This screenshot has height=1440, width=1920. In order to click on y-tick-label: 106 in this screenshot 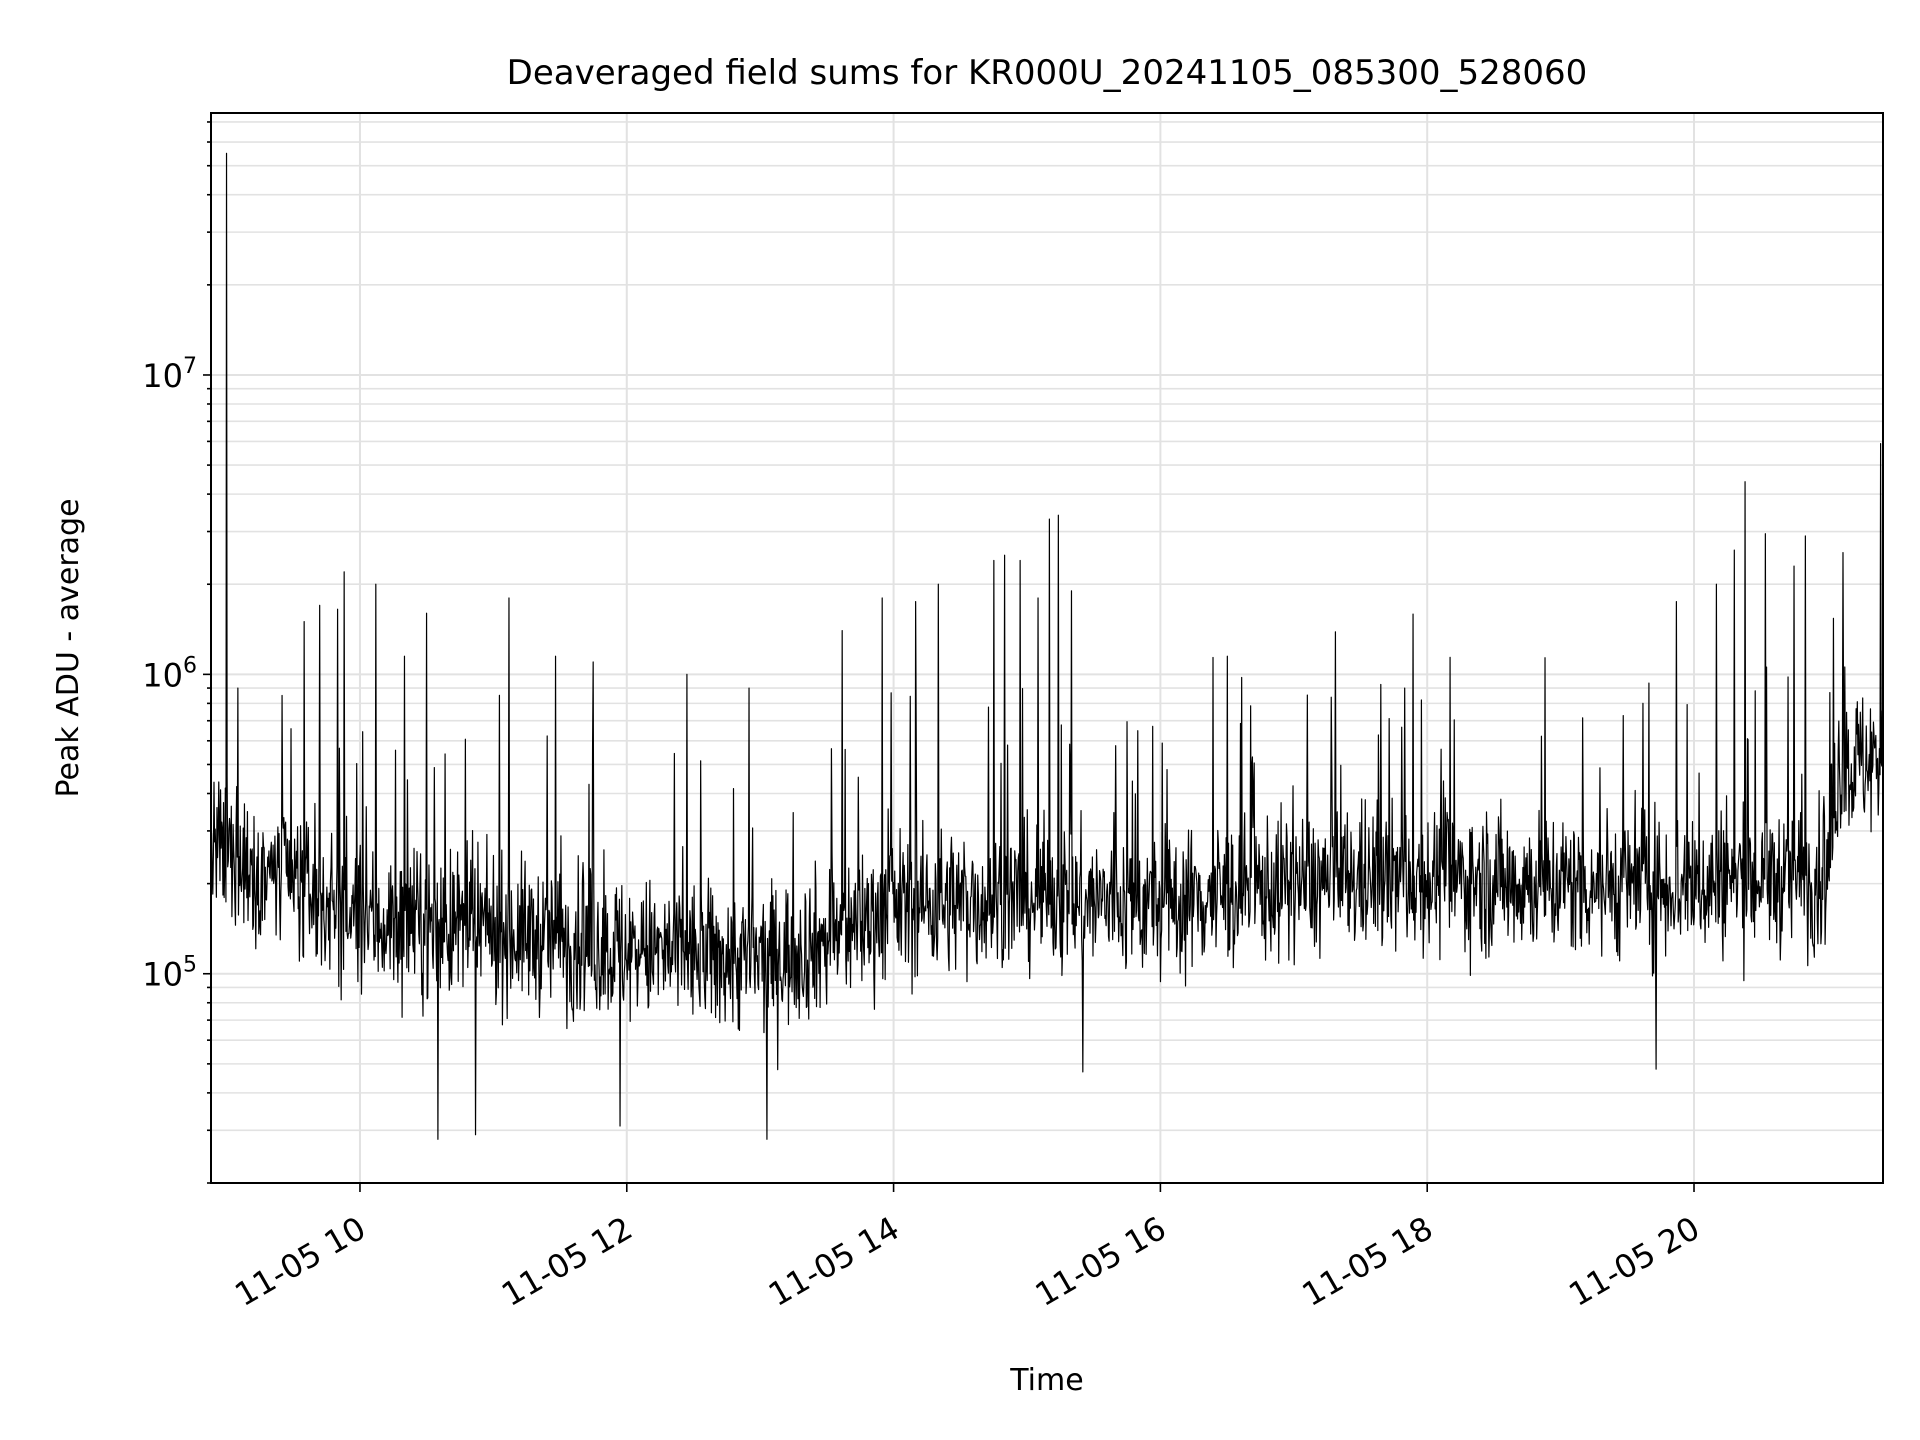, I will do `click(169, 673)`.